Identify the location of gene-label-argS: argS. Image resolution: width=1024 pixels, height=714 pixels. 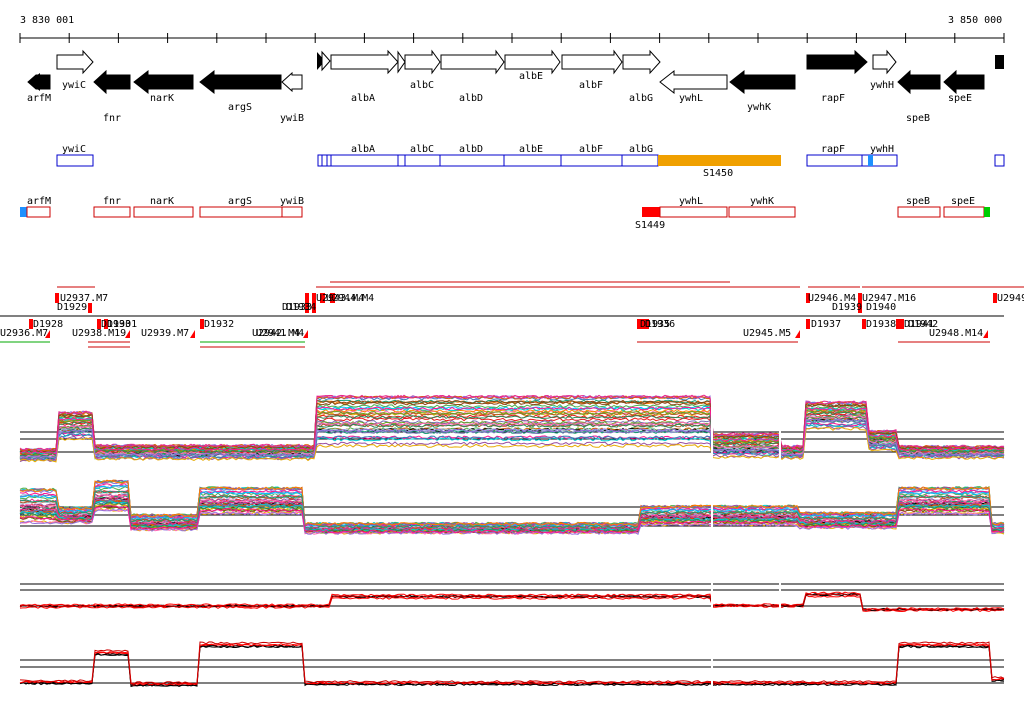
(240, 107).